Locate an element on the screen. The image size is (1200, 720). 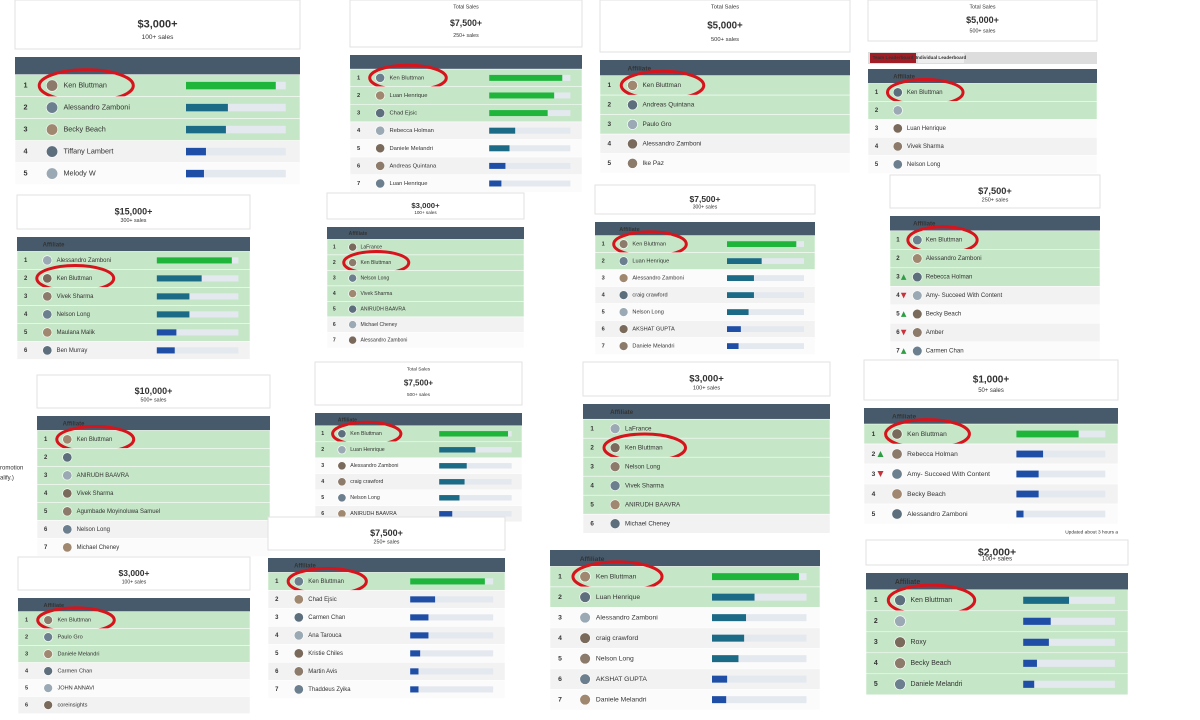
affiliate-name: AKSHAT GUPTA is located at coordinates (622, 679).